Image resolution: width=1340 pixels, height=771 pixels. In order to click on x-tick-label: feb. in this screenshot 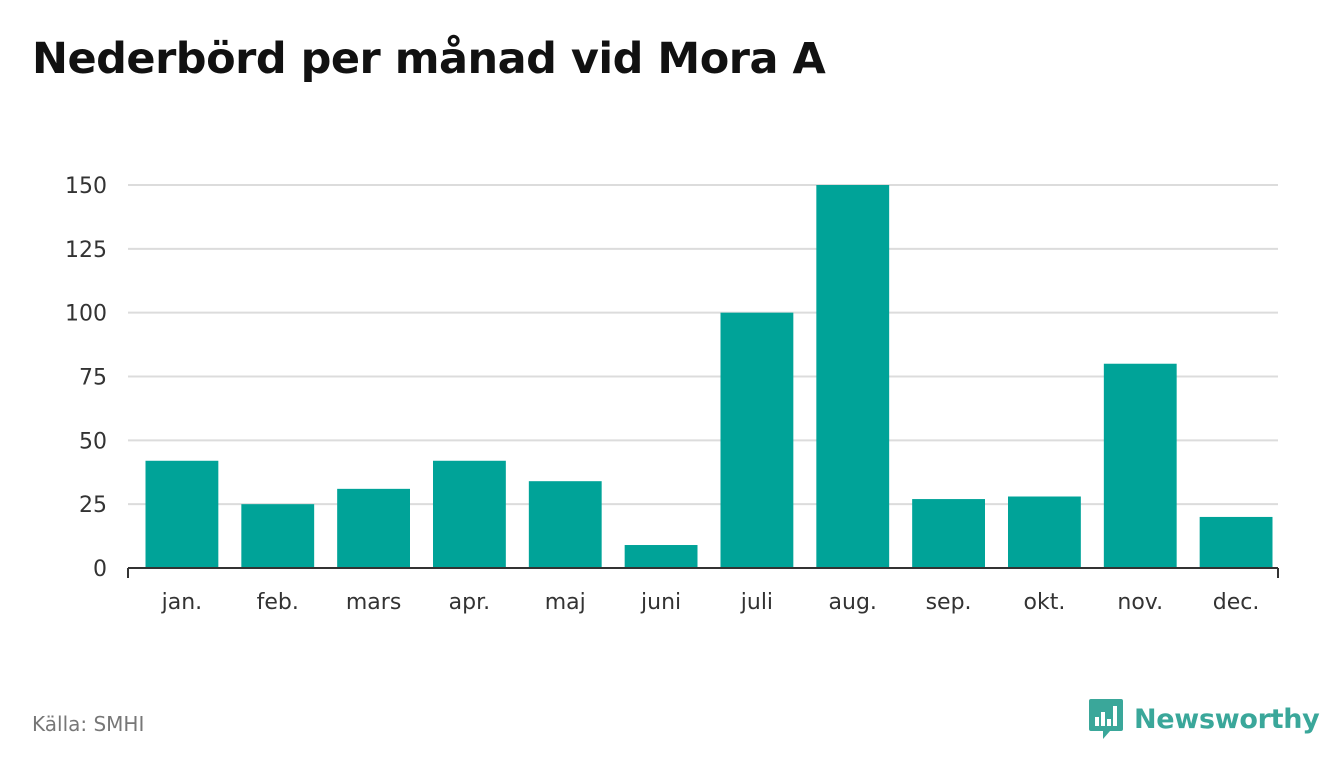, I will do `click(278, 602)`.